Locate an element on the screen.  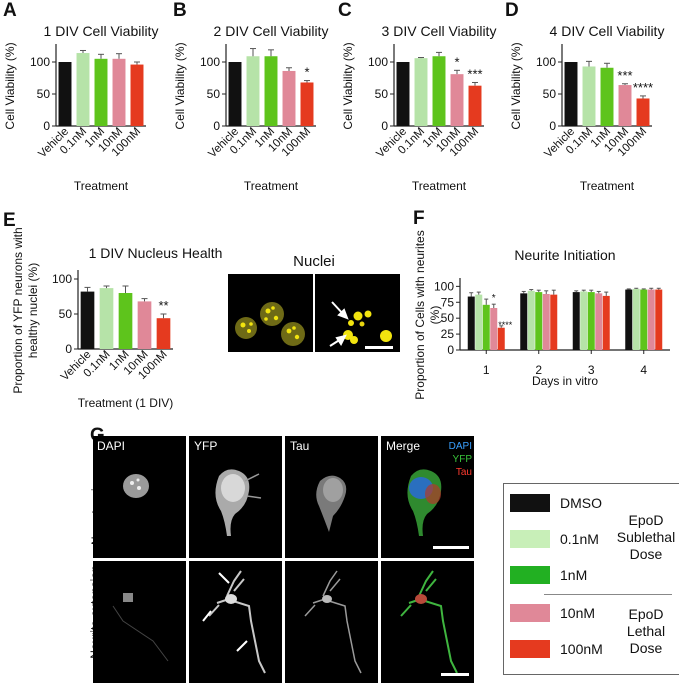
panel-letter-d: D is located at coordinates (512, 10).